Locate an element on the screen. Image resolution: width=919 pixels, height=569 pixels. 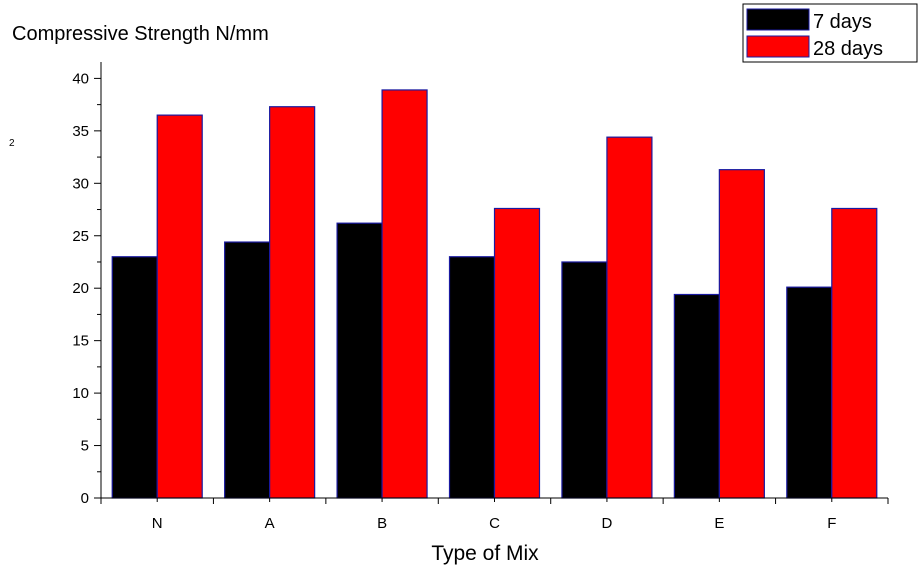
title-superscript: 2 is located at coordinates (12, 143).